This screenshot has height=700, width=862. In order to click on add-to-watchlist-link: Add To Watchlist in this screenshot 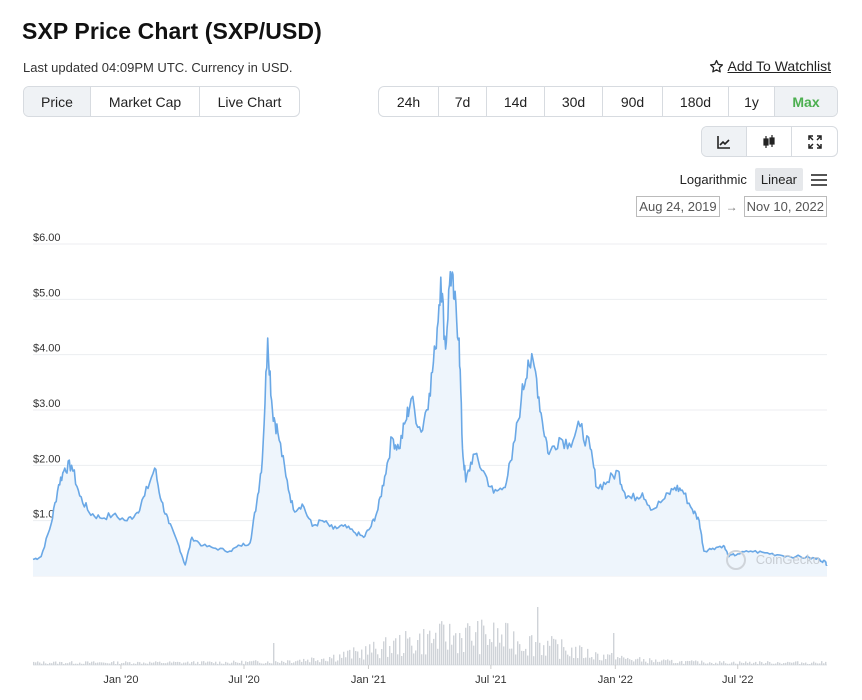, I will do `click(770, 66)`.